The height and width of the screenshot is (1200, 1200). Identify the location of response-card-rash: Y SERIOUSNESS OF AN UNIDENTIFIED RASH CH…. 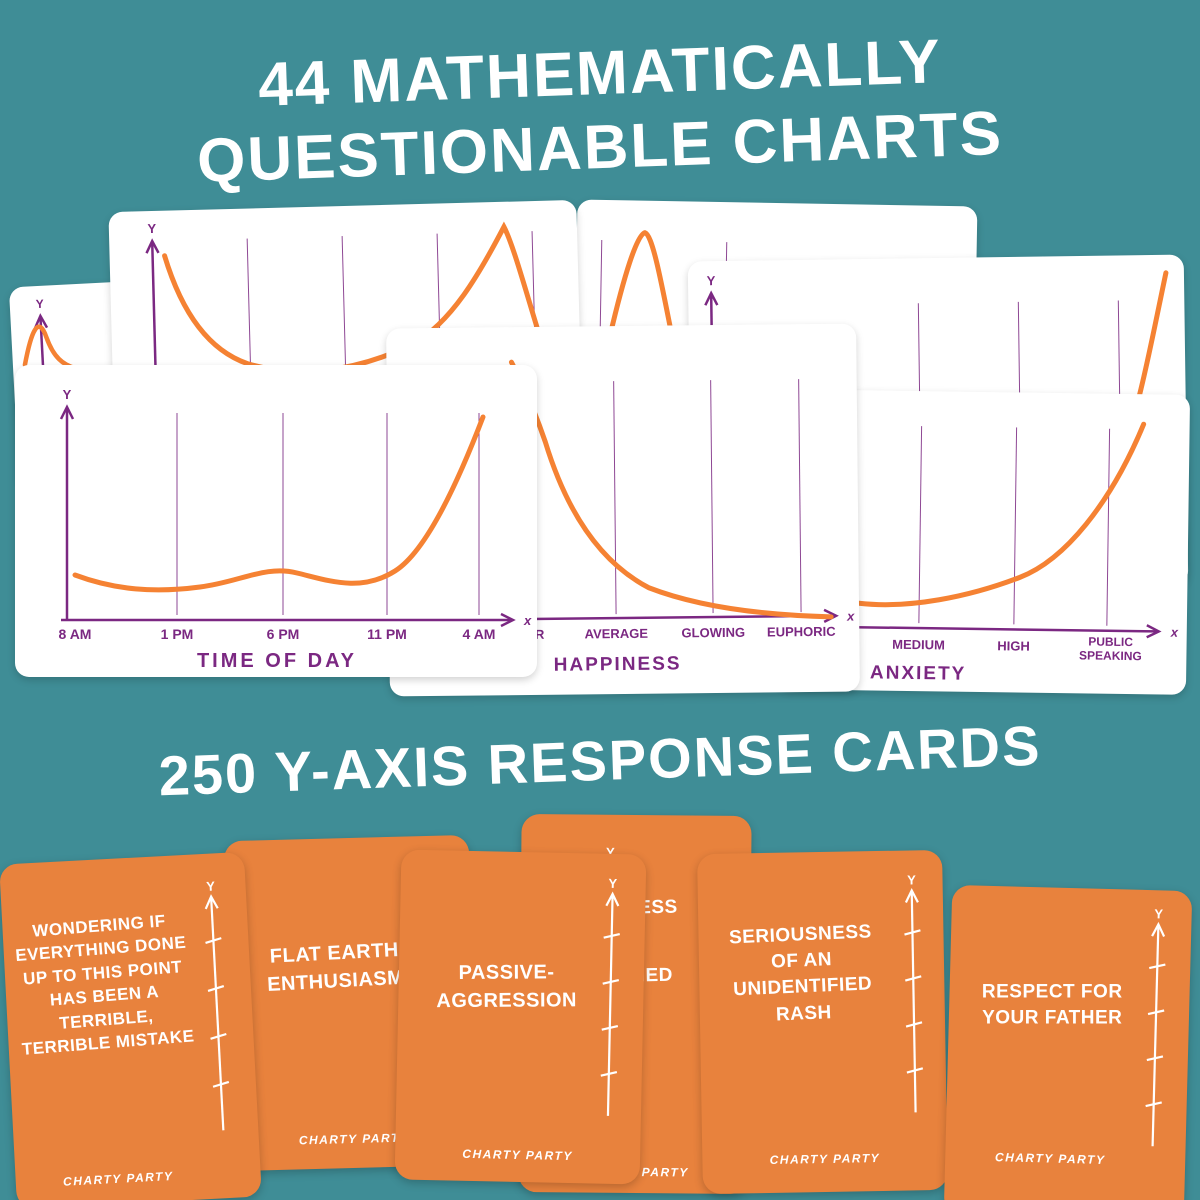
(822, 1022).